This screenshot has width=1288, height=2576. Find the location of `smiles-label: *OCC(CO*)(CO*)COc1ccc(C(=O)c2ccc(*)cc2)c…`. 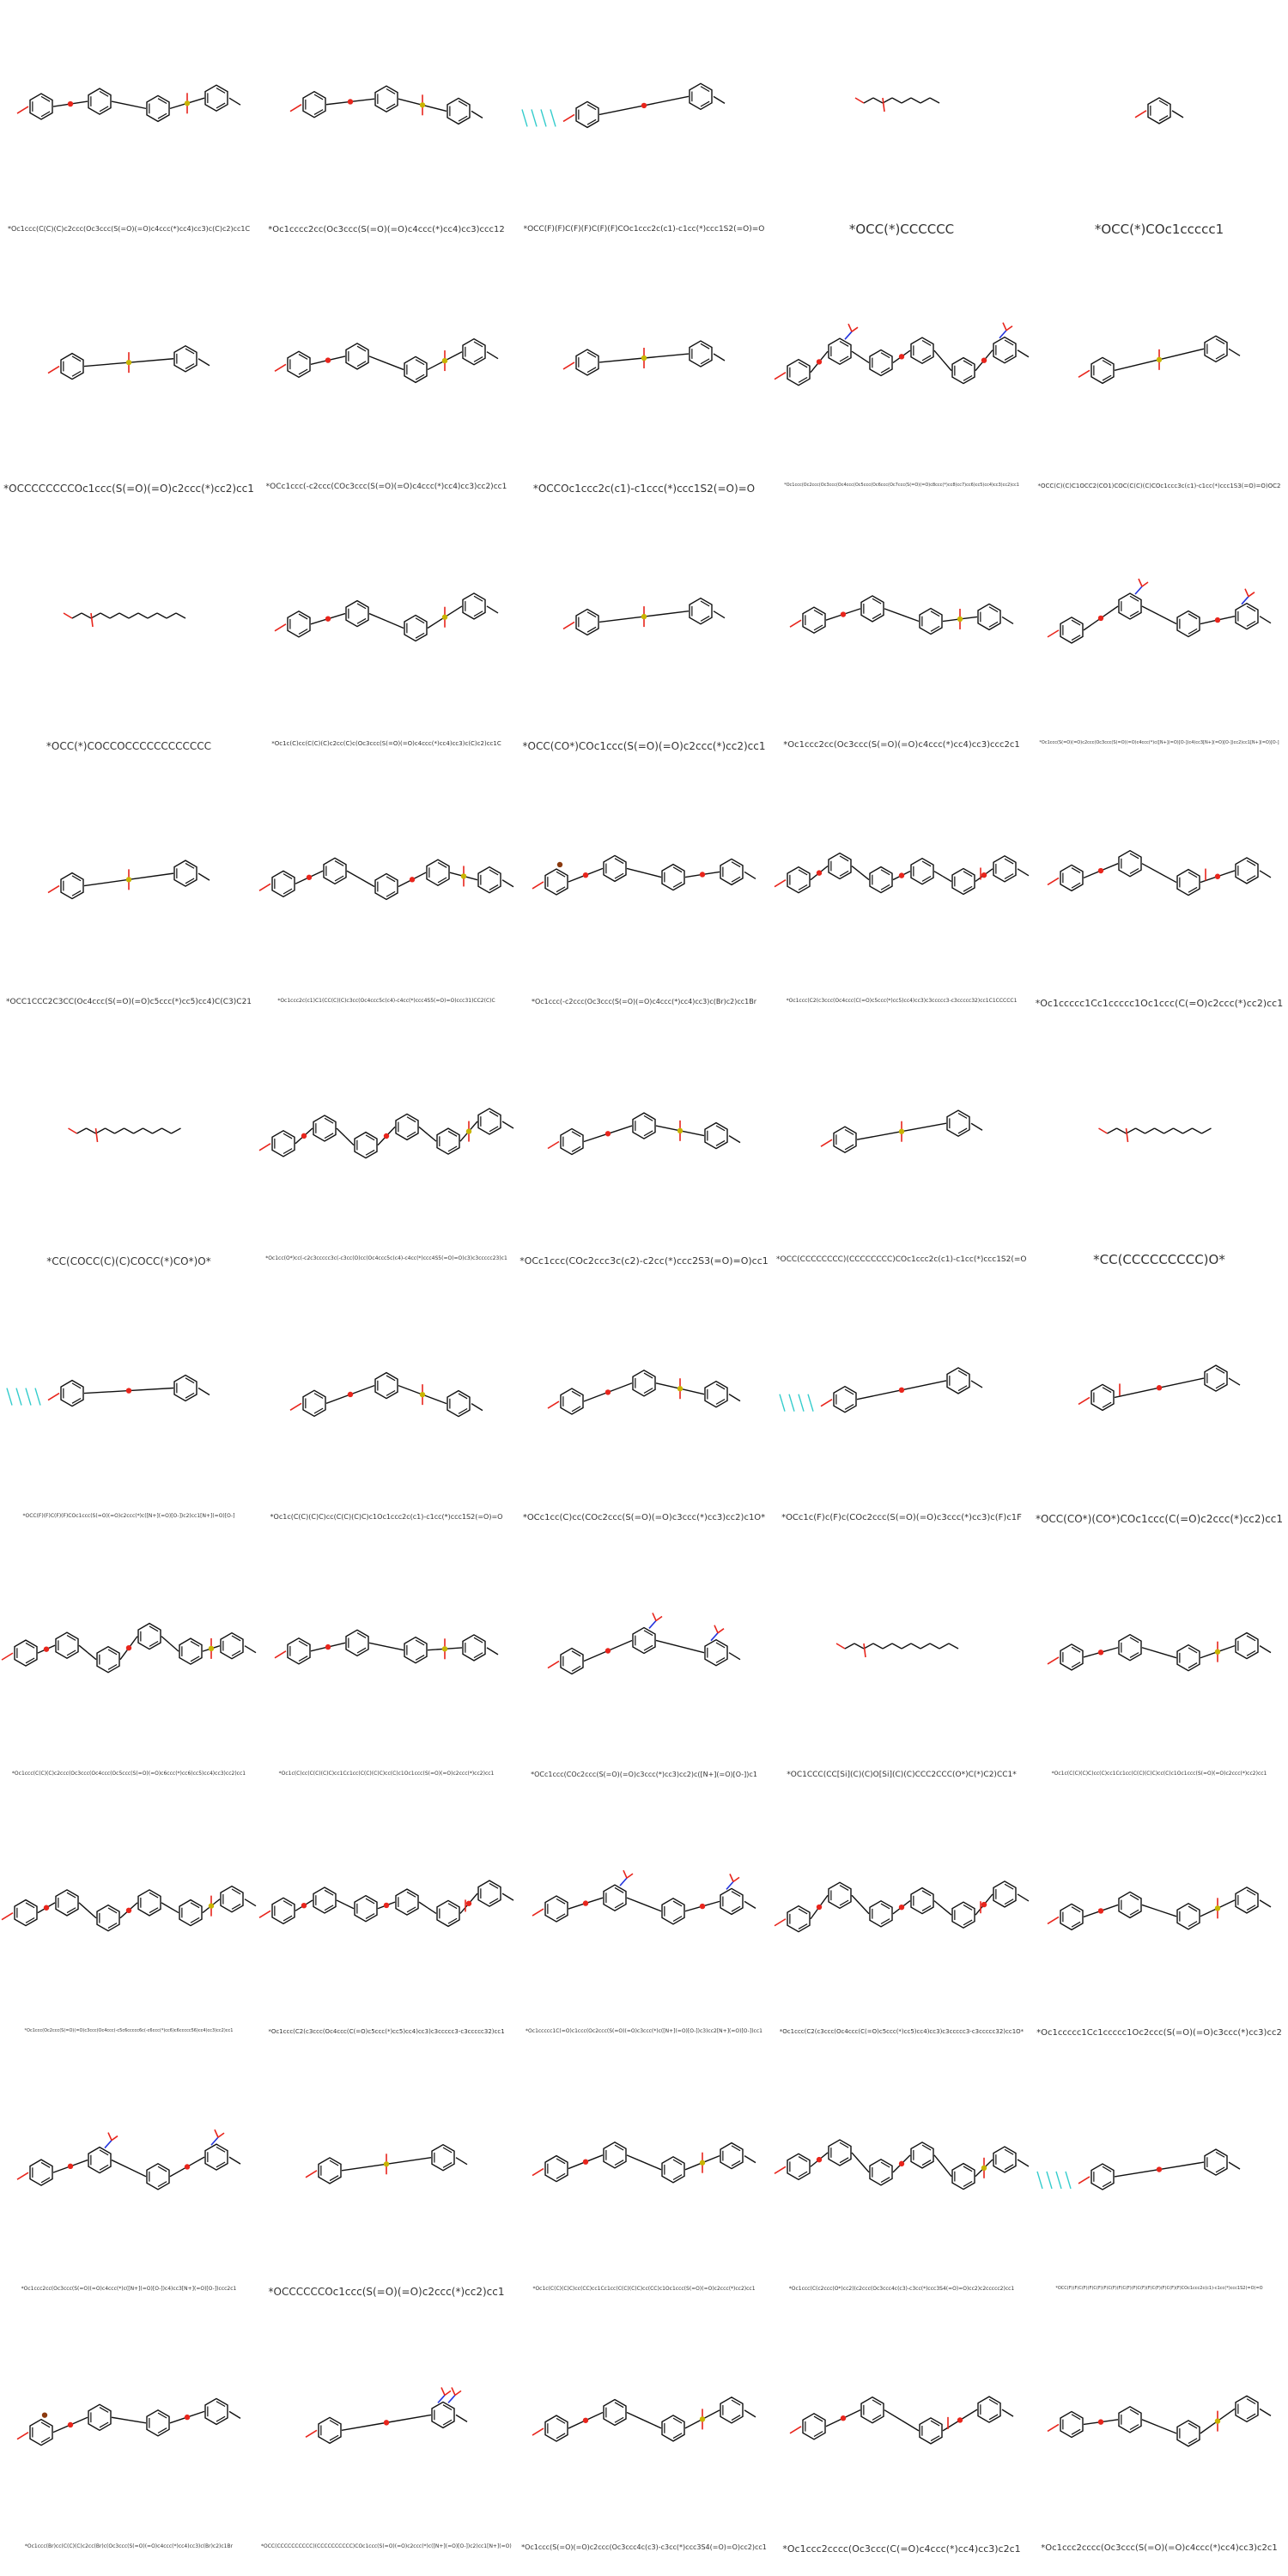

smiles-label: *OCC(CO*)(CO*)COc1ccc(C(=O)c2ccc(*)cc2)c… is located at coordinates (1159, 1519).